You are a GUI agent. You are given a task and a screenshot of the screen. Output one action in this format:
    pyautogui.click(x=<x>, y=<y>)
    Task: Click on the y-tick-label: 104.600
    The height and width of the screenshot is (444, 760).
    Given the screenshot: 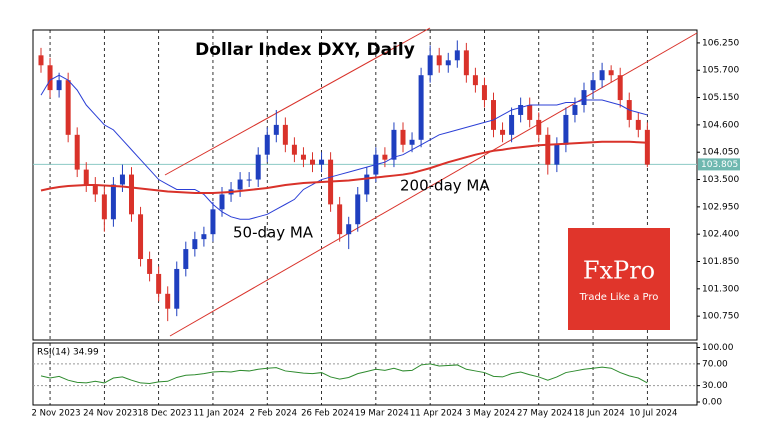 What is the action you would take?
    pyautogui.click(x=720, y=125)
    